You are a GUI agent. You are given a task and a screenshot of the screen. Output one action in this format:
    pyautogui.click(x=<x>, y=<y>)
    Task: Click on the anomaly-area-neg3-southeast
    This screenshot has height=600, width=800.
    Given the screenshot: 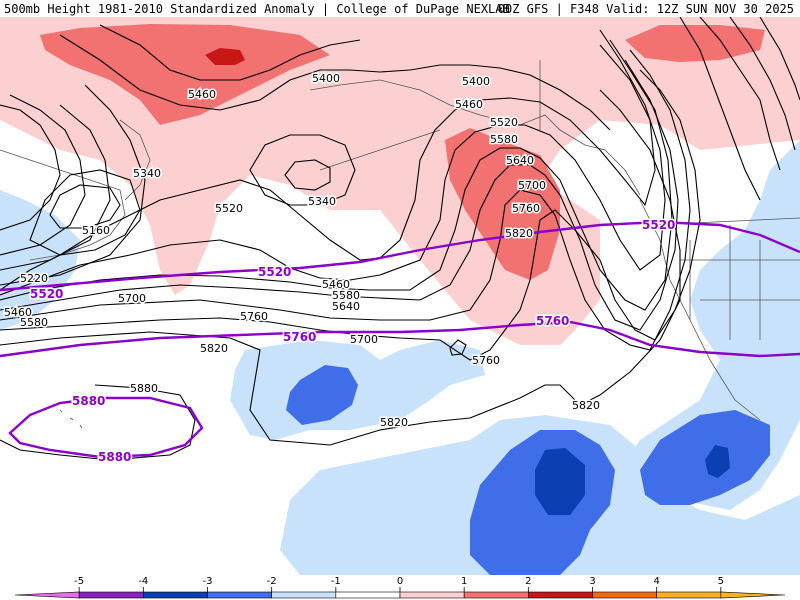 What is the action you would take?
    pyautogui.click(x=717, y=461)
    